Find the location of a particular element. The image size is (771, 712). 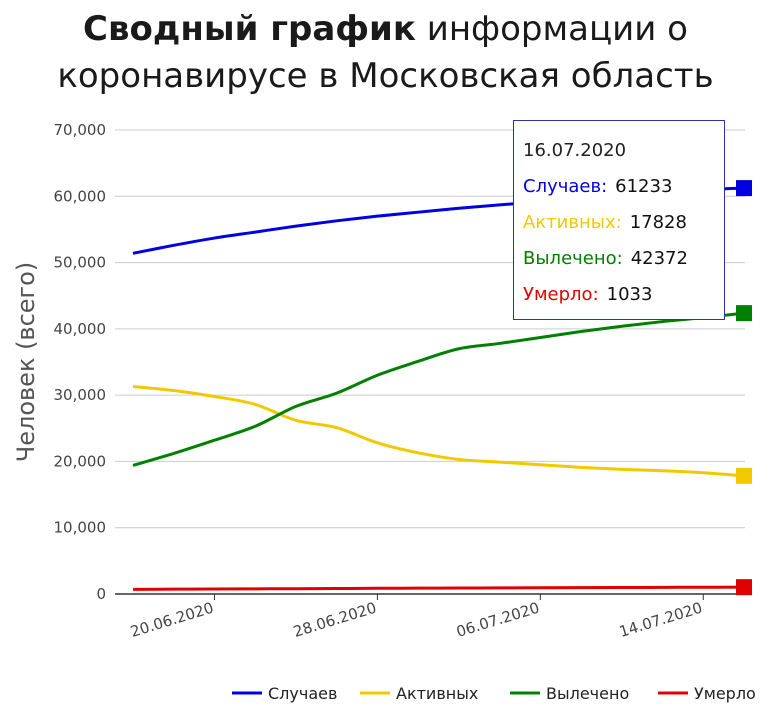

tooltip-value: 17828 is located at coordinates (658, 222).